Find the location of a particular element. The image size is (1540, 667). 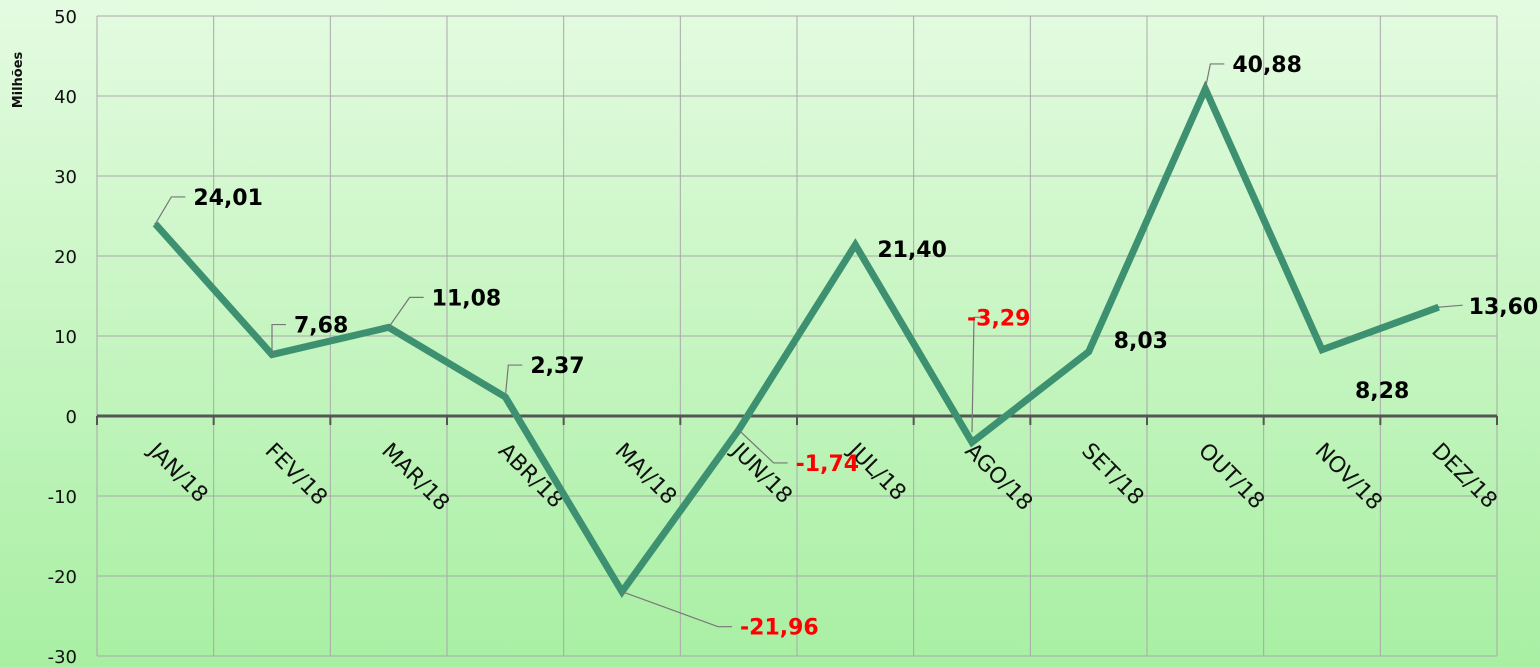

x-tick-label: AGO/18 is located at coordinates (998, 477).